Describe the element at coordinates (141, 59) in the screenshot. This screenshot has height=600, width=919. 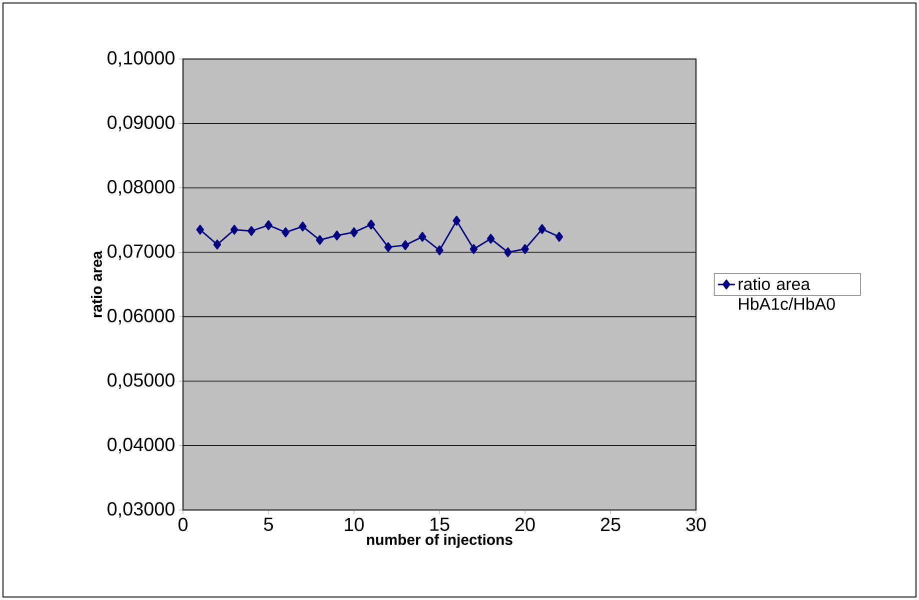
I see `y-tick-label: 0,10000` at that location.